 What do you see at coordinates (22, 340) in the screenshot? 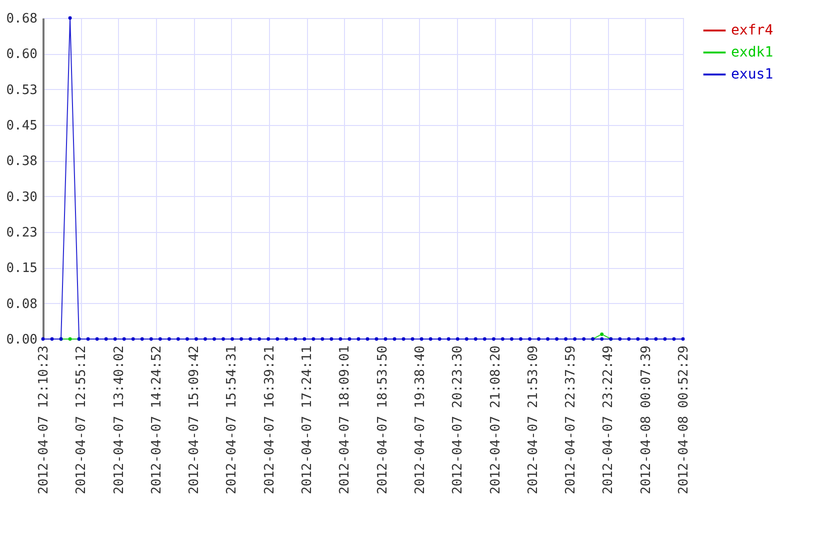
I see `y-tick-label: 0.00` at bounding box center [22, 340].